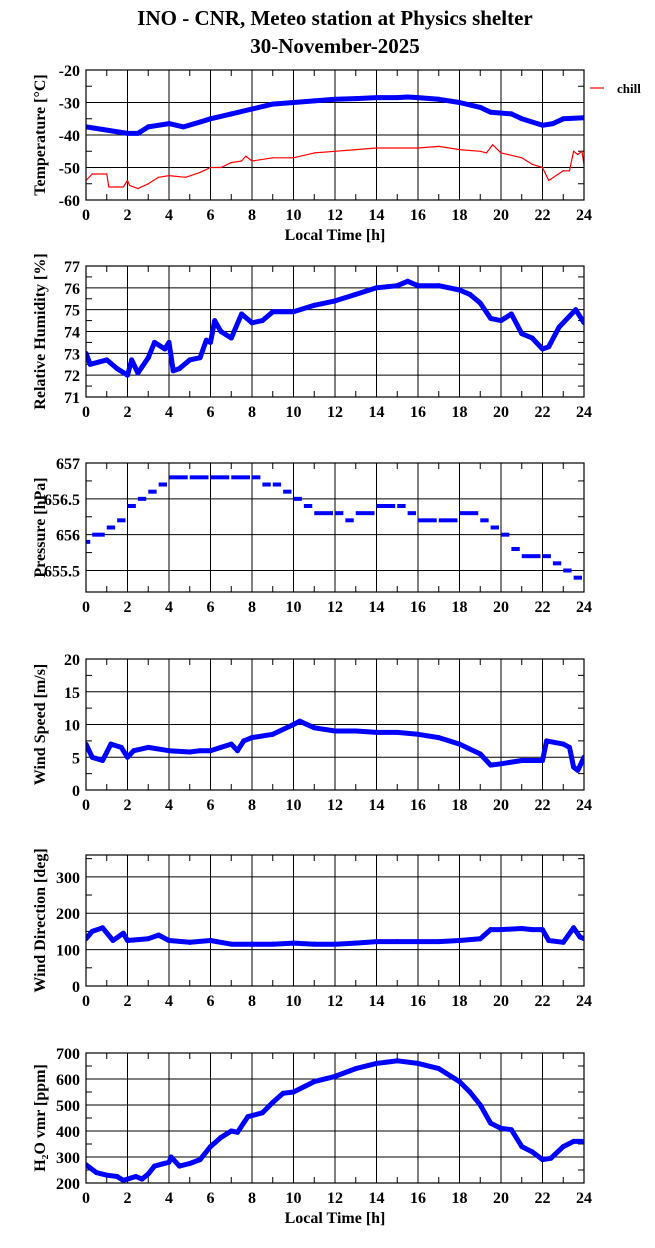  What do you see at coordinates (69, 169) in the screenshot?
I see `y-tick-label: -50` at bounding box center [69, 169].